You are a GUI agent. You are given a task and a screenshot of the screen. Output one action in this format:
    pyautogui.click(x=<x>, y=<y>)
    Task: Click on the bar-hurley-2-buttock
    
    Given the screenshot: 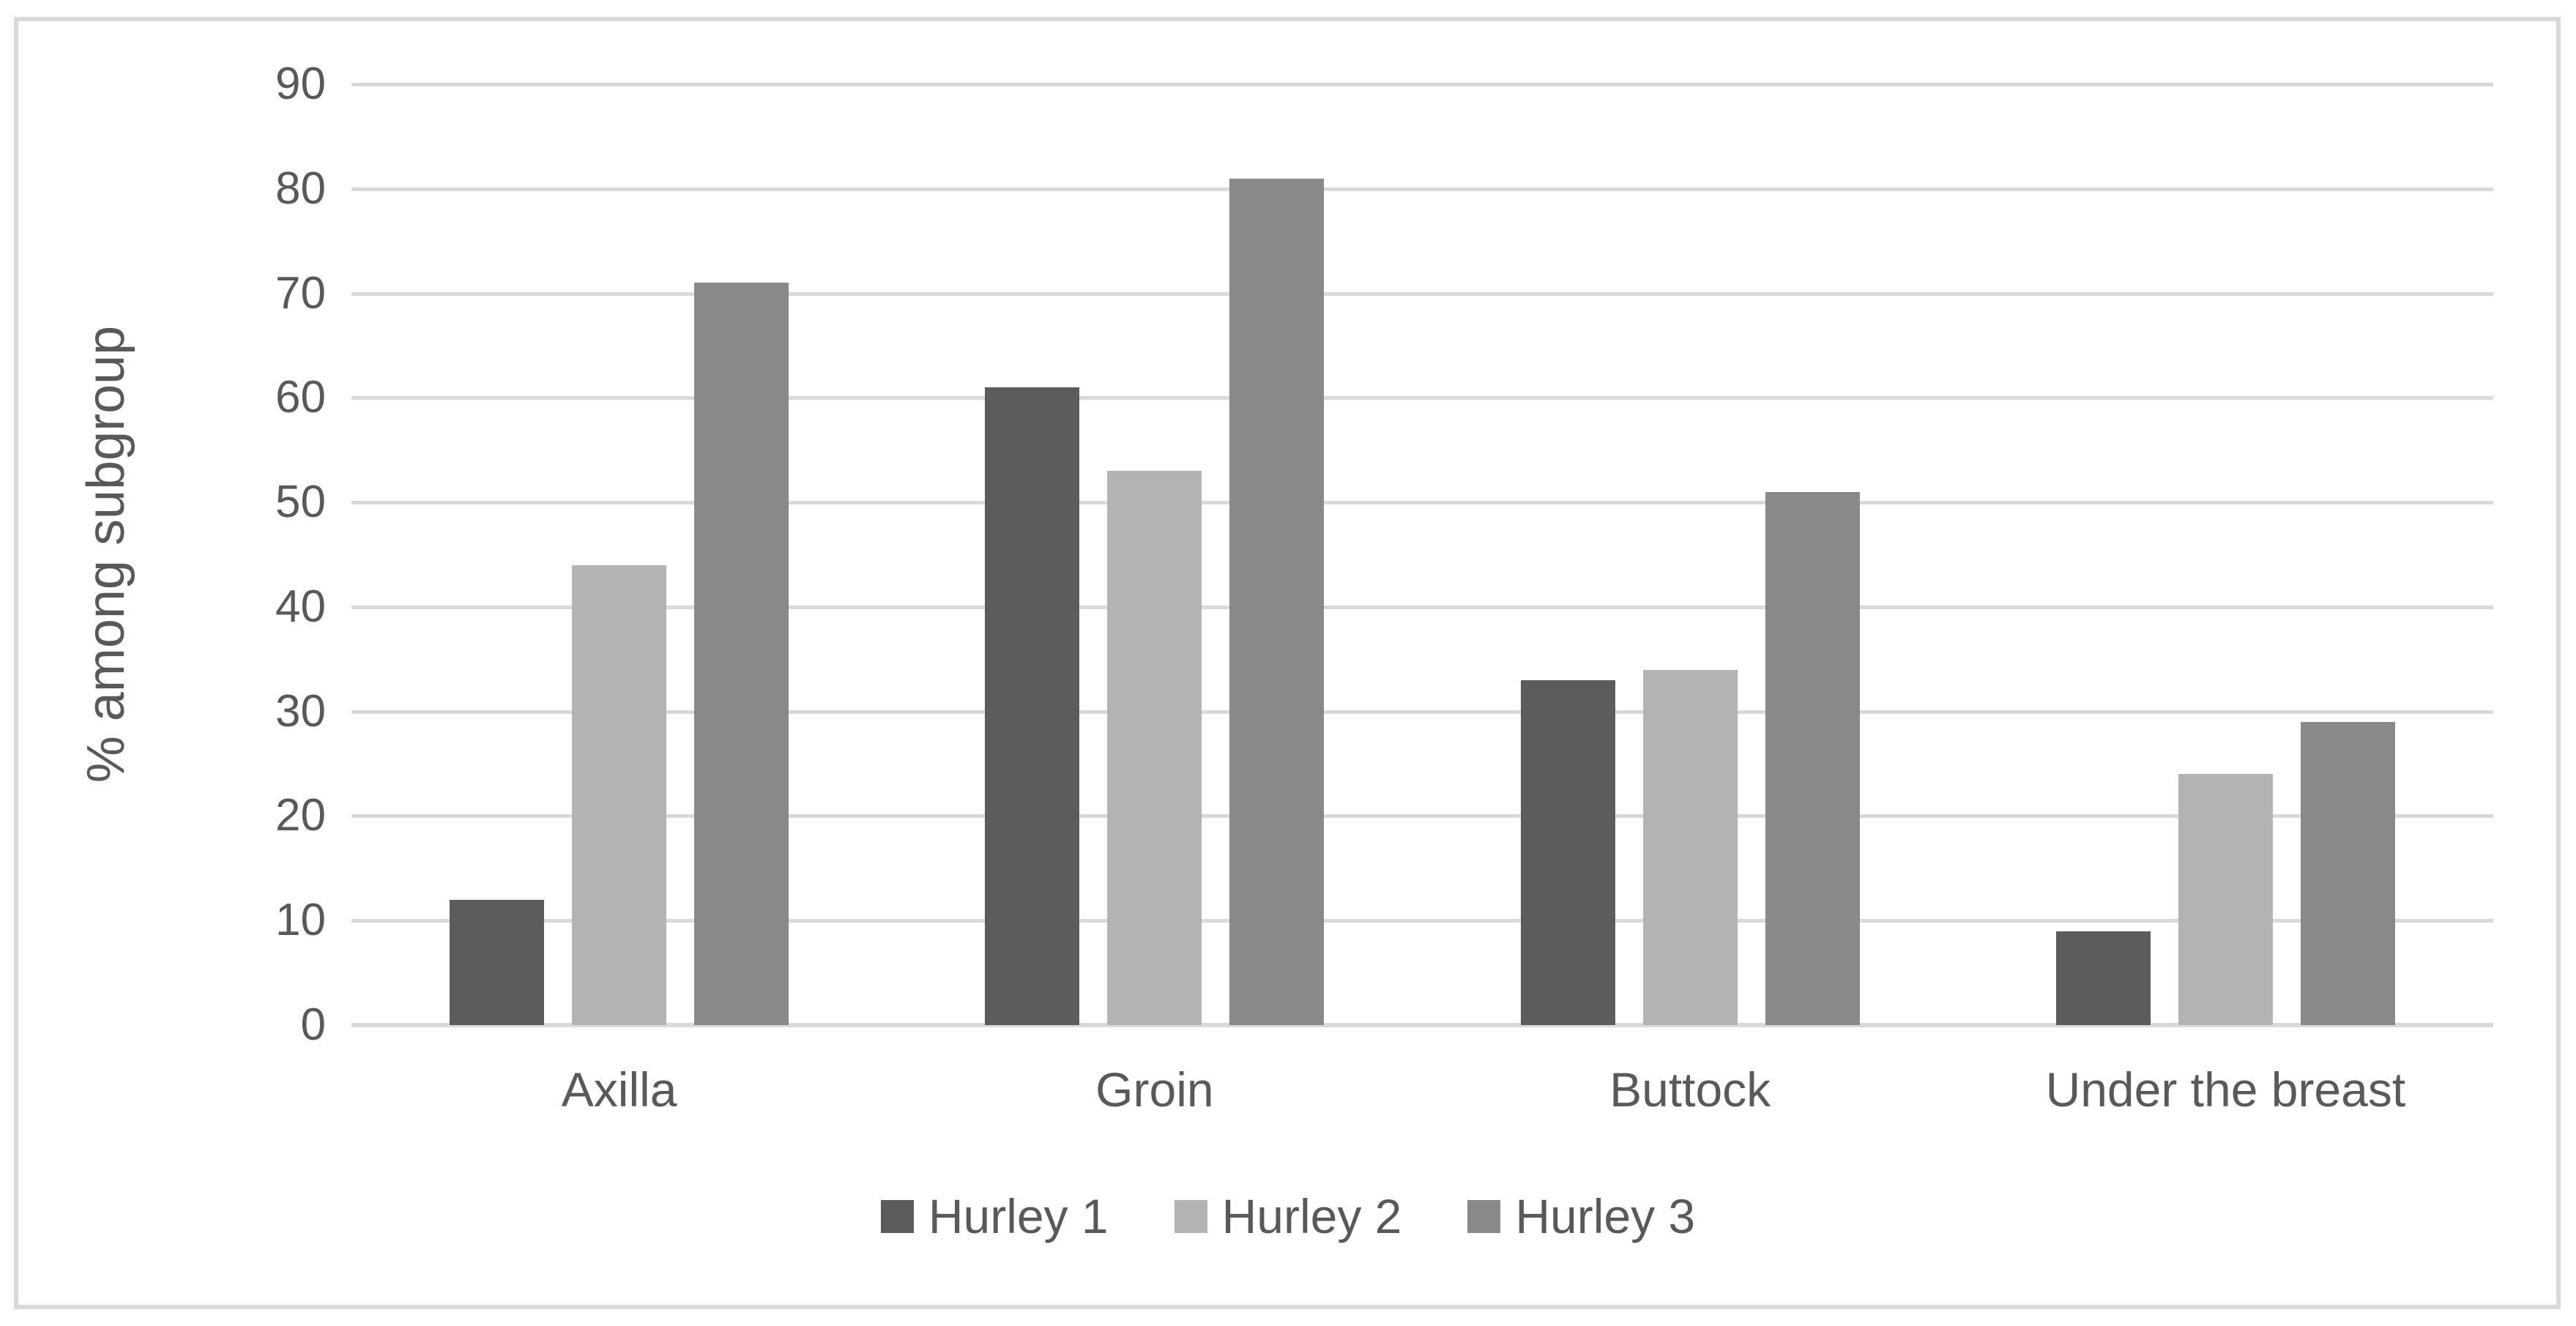 What is the action you would take?
    pyautogui.click(x=1690, y=847)
    